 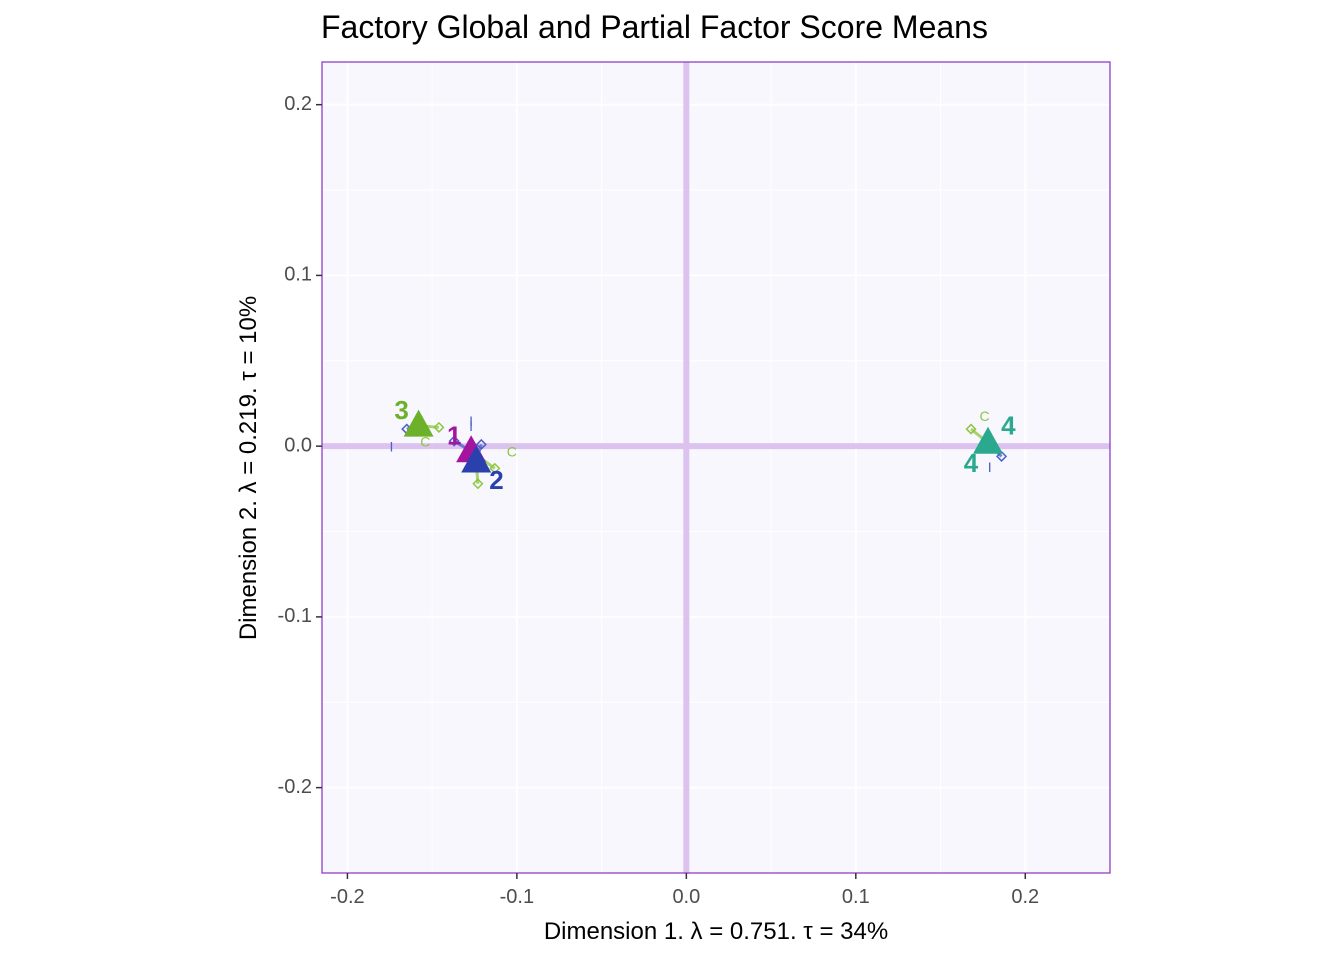 I want to click on x-tick-label: 0.1, so click(x=856, y=897).